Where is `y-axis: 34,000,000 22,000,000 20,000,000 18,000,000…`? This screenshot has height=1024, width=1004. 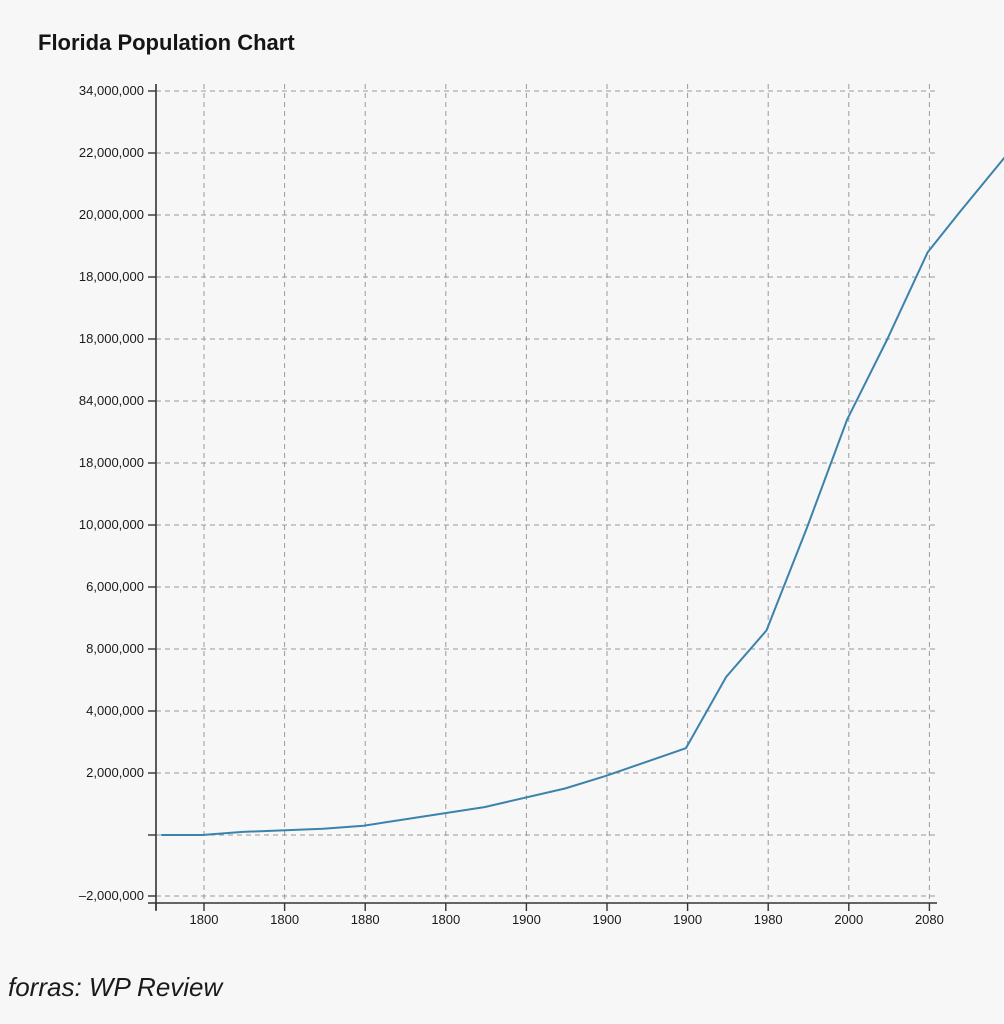 y-axis: 34,000,000 22,000,000 20,000,000 18,000,000… is located at coordinates (118, 496).